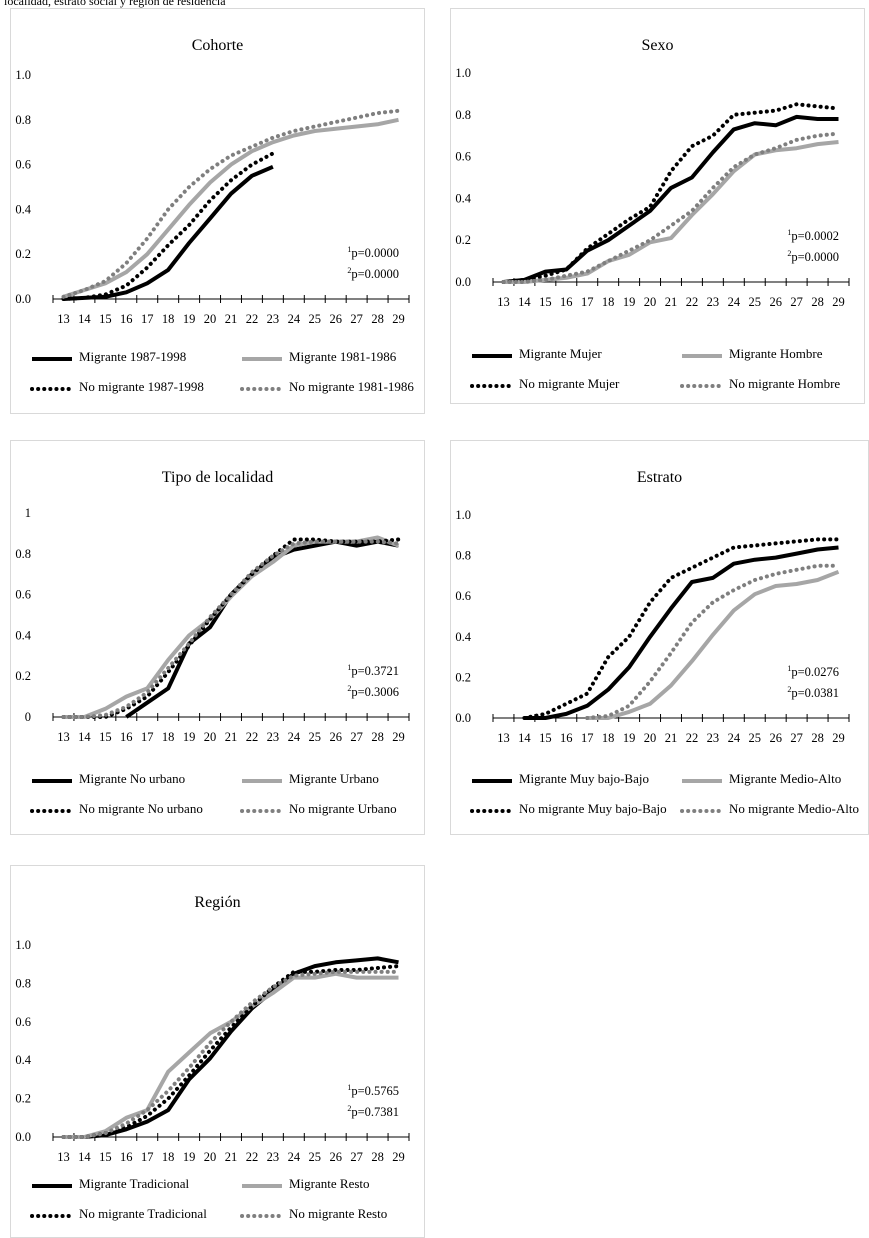 This screenshot has width=869, height=1238. I want to click on legend-label: No migrante Mujer, so click(569, 383).